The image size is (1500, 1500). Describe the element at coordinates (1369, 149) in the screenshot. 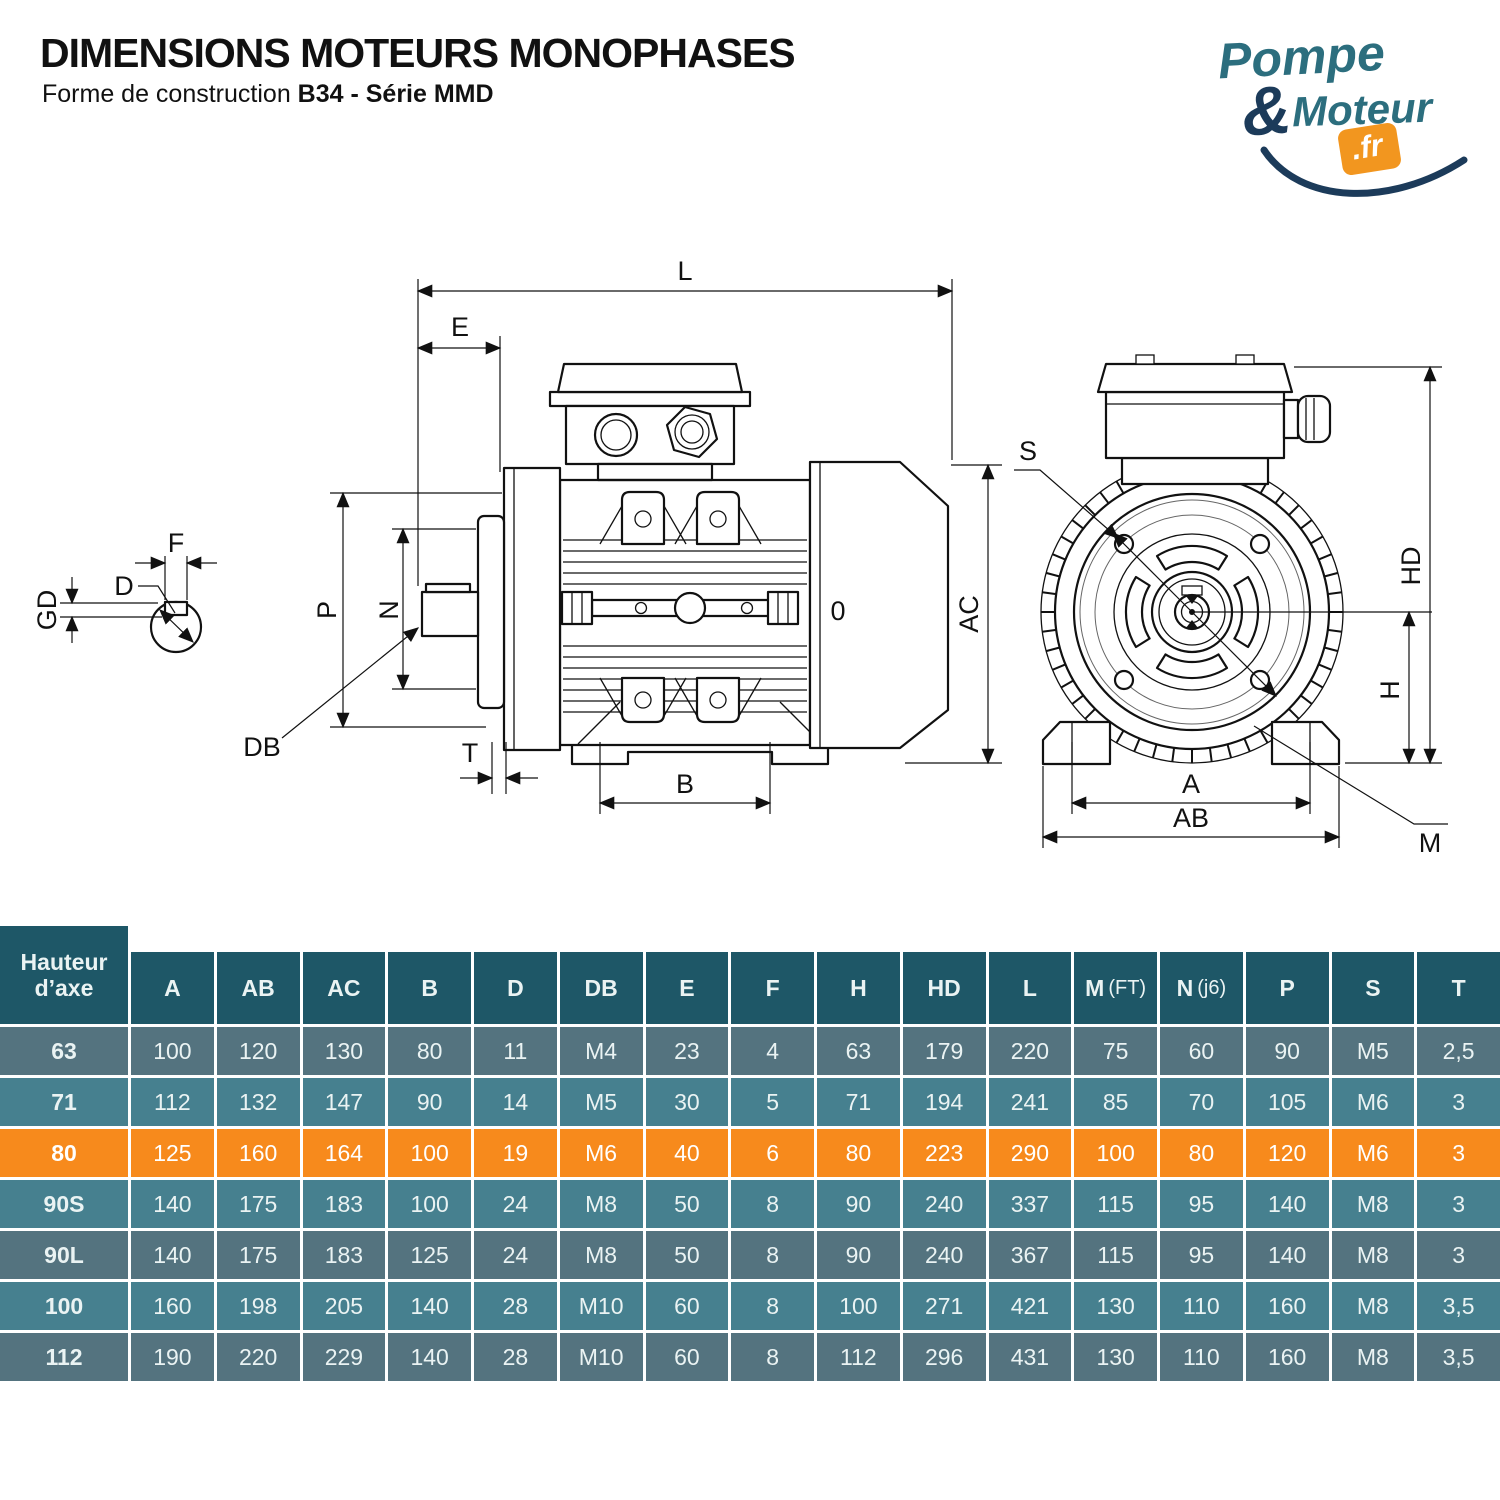

I see `logo-fr-badge: .fr` at that location.